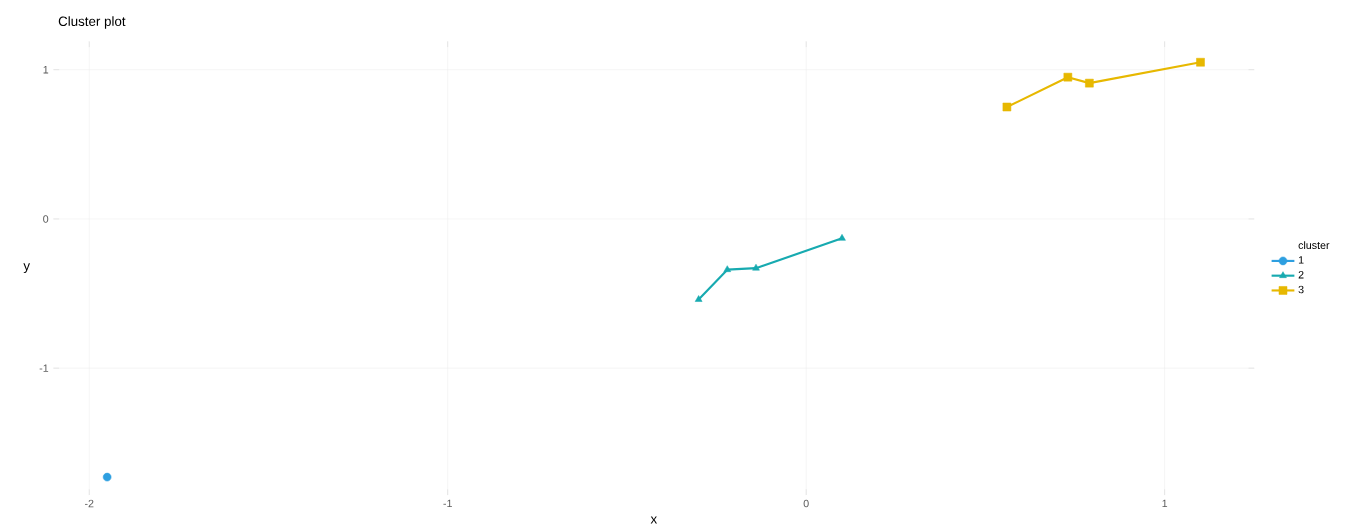 Image resolution: width=1361 pixels, height=524 pixels. What do you see at coordinates (447, 503) in the screenshot?
I see `x-tick-label: -1` at bounding box center [447, 503].